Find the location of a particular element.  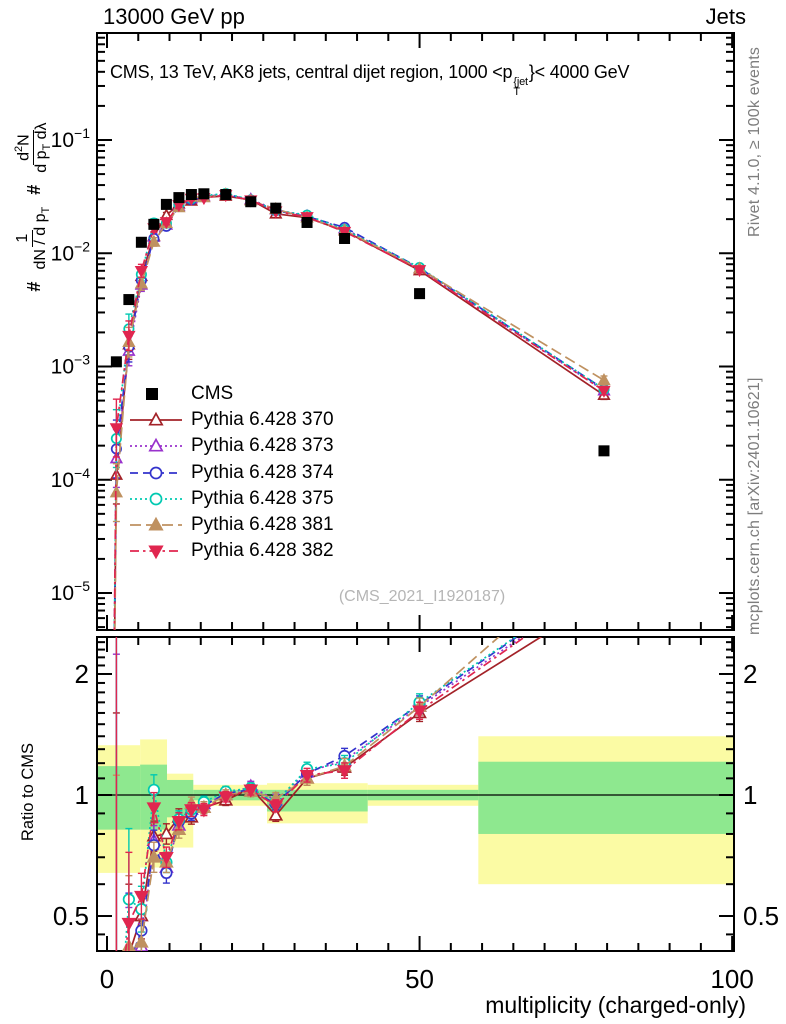

legend-item-pythia-374: Pythia 6.428 374 is located at coordinates (231, 473).